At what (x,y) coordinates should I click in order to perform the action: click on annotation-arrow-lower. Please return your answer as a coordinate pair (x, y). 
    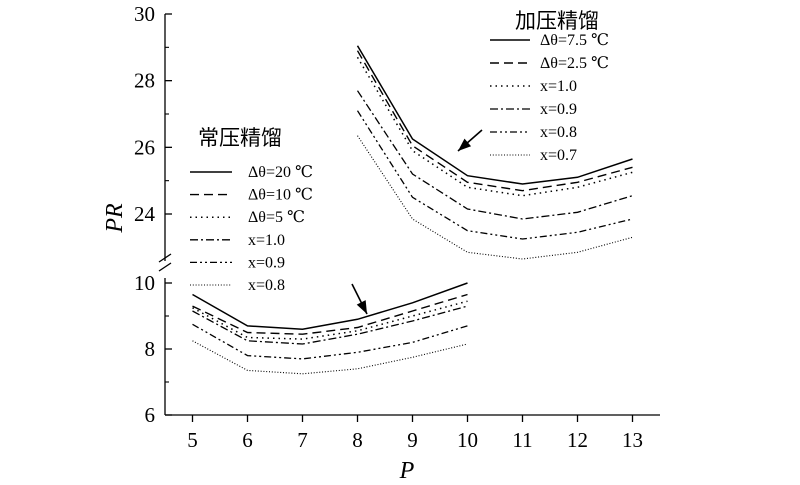
    Looking at the image, I should click on (359, 299).